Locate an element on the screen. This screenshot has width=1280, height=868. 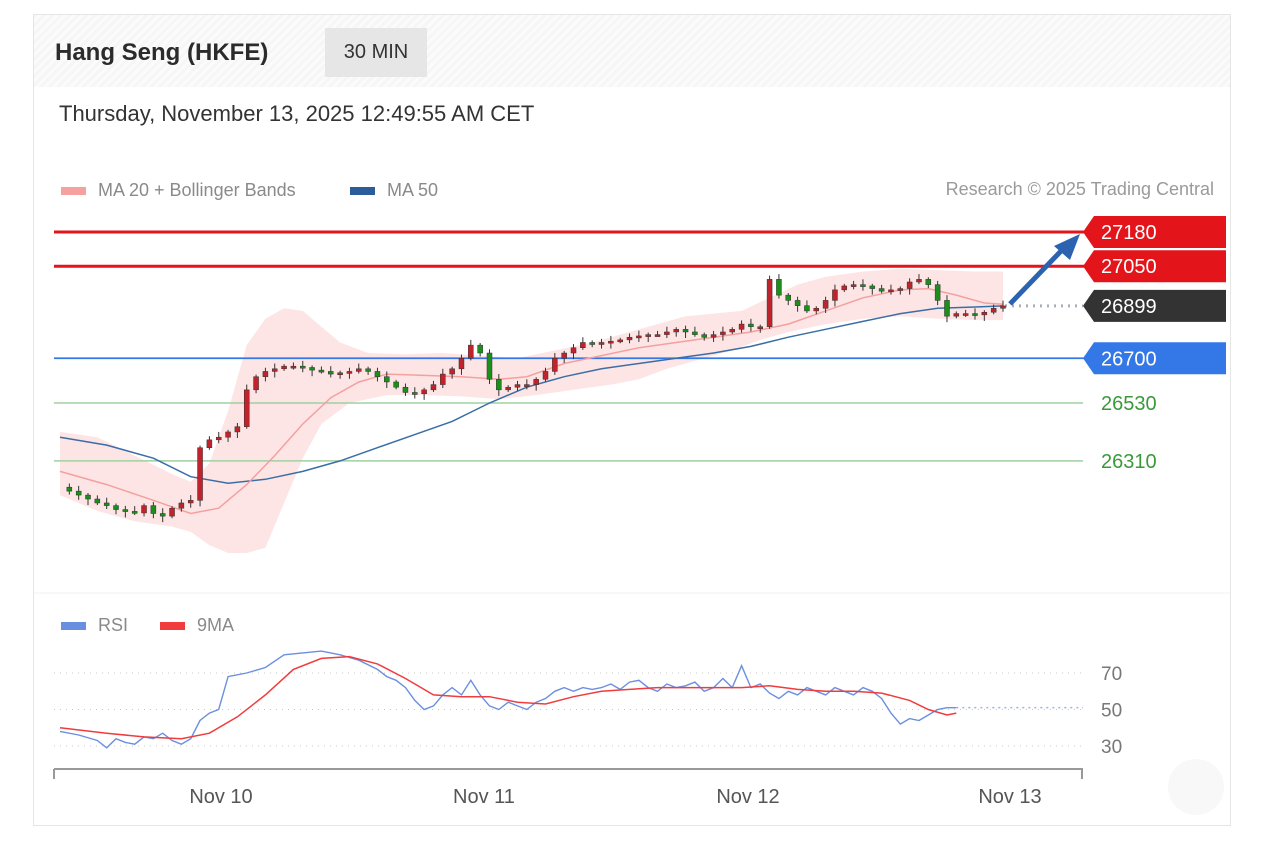
level-label-27180: 27180 is located at coordinates (1129, 233).